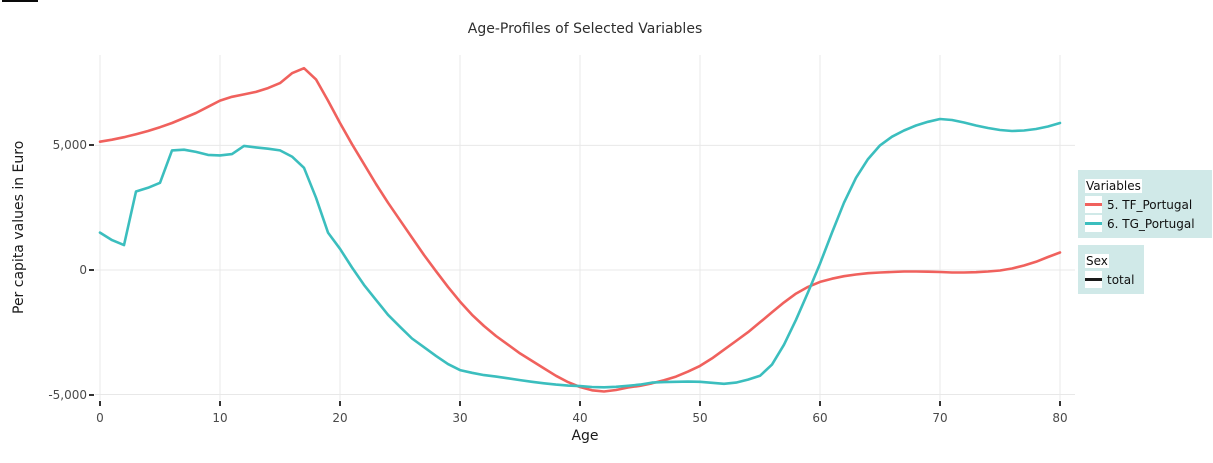  I want to click on x-axis-title: Age, so click(585, 436).